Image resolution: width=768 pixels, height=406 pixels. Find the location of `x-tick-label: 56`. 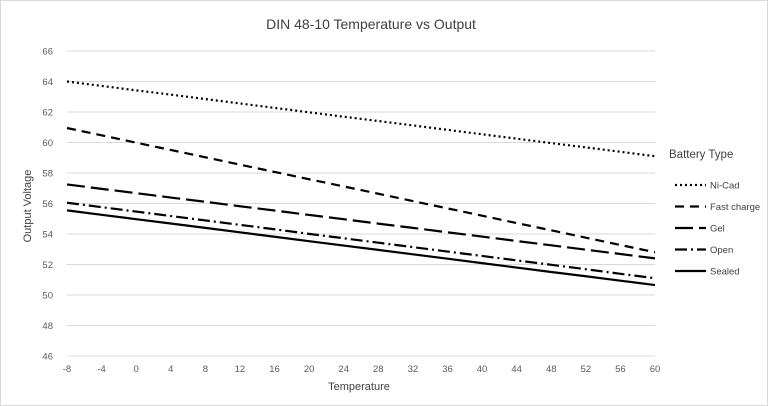

x-tick-label: 56 is located at coordinates (620, 369).